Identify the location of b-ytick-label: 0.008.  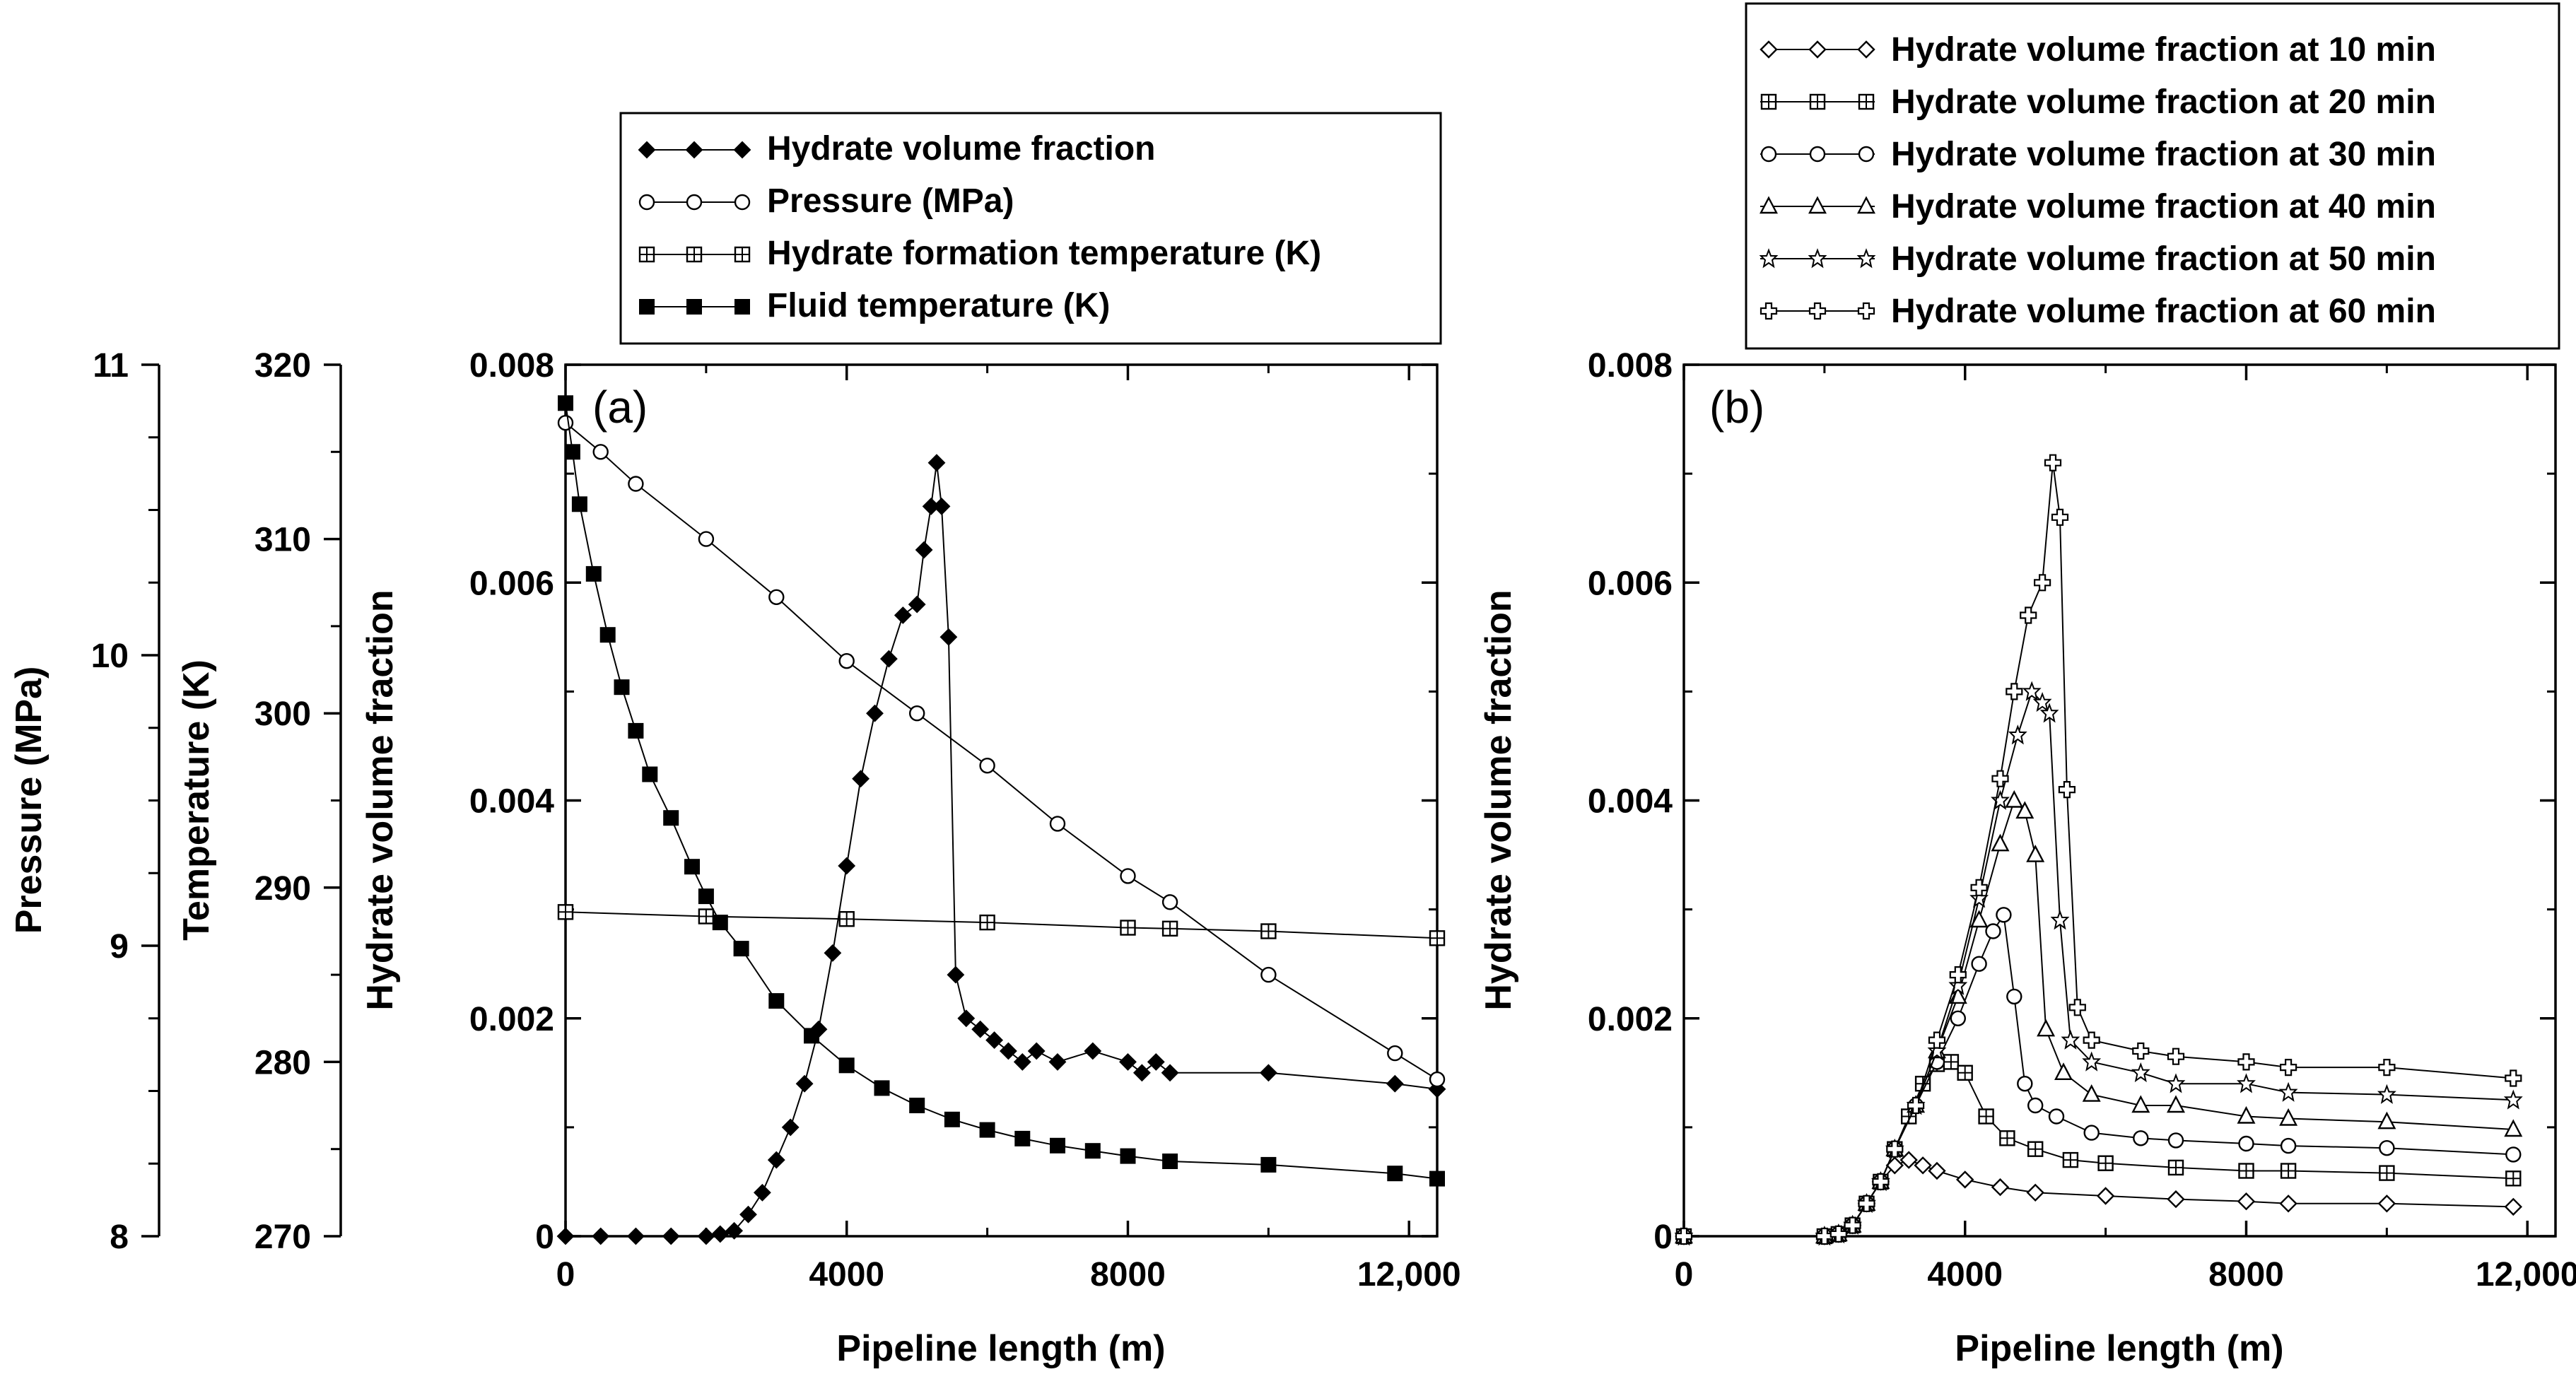
(1631, 366).